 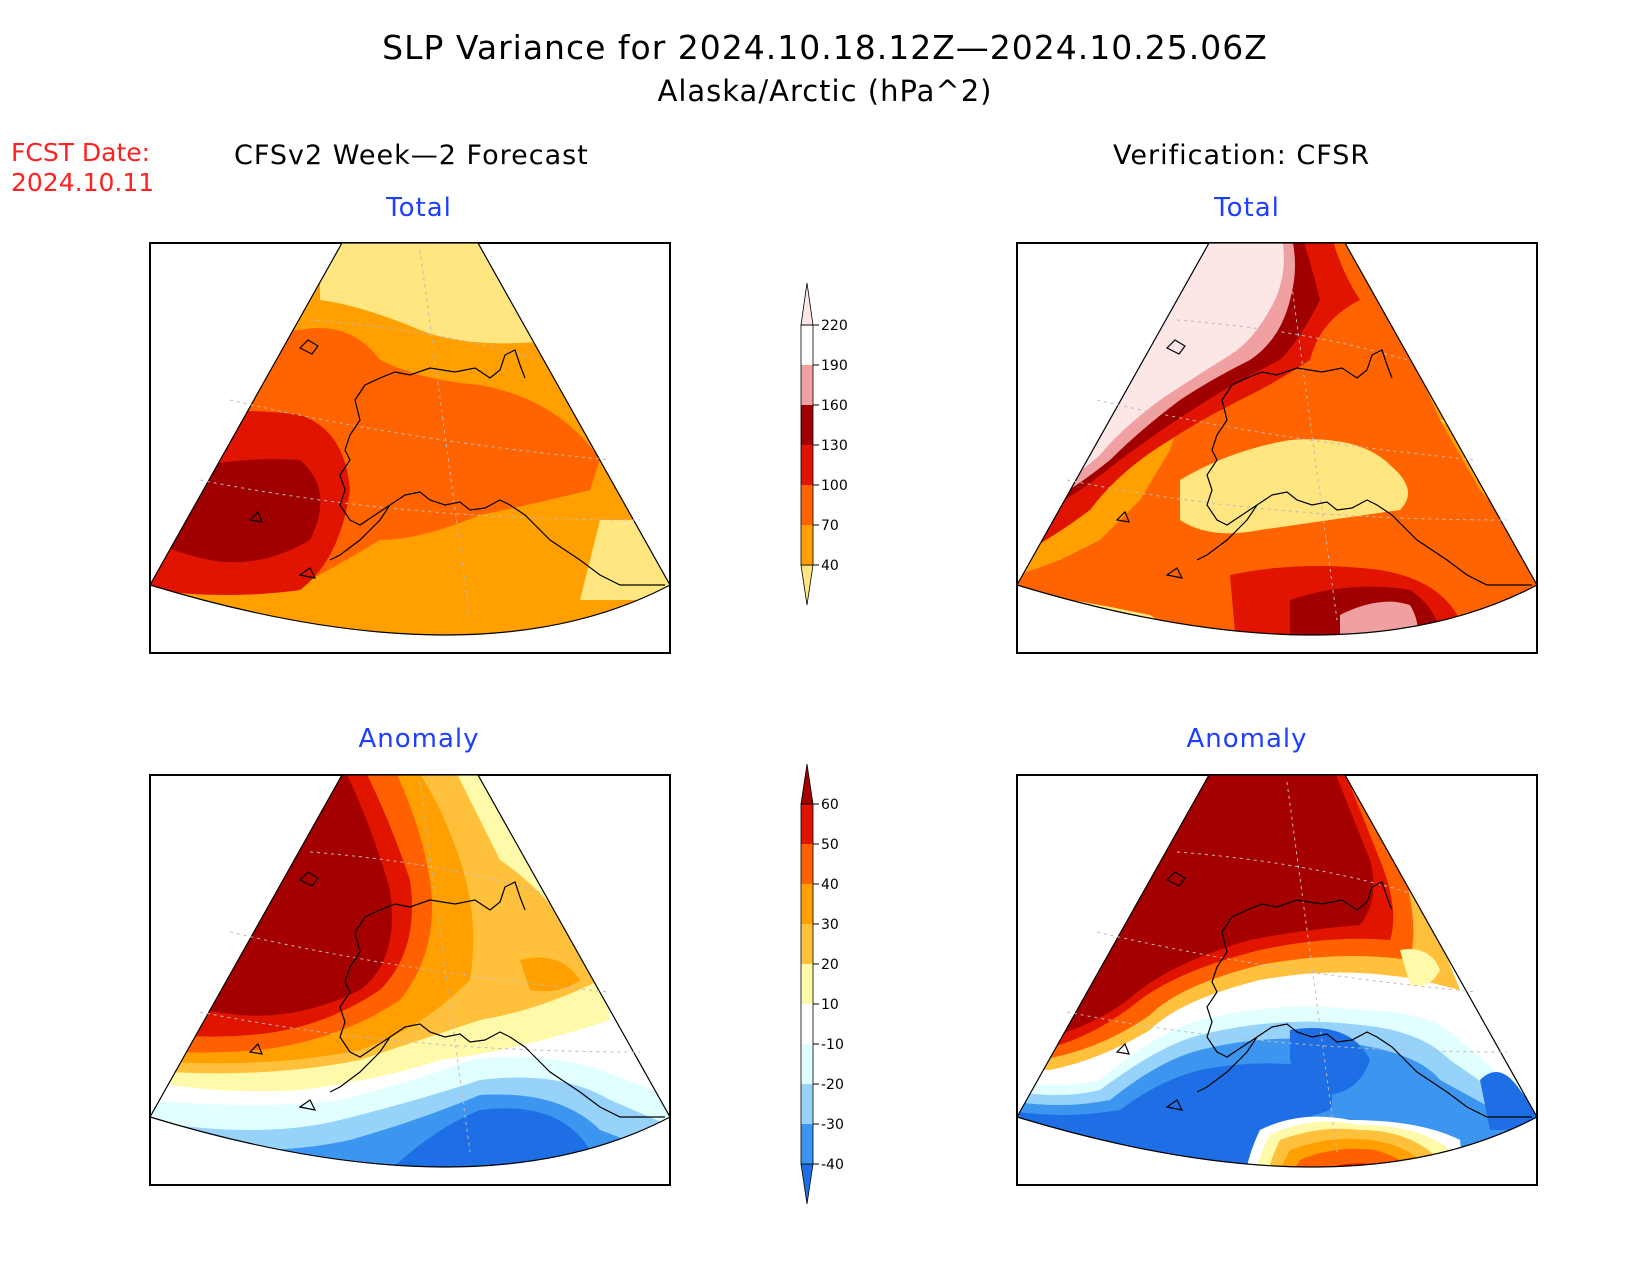 What do you see at coordinates (834, 406) in the screenshot?
I see `total-colorbar-tick-label: 160` at bounding box center [834, 406].